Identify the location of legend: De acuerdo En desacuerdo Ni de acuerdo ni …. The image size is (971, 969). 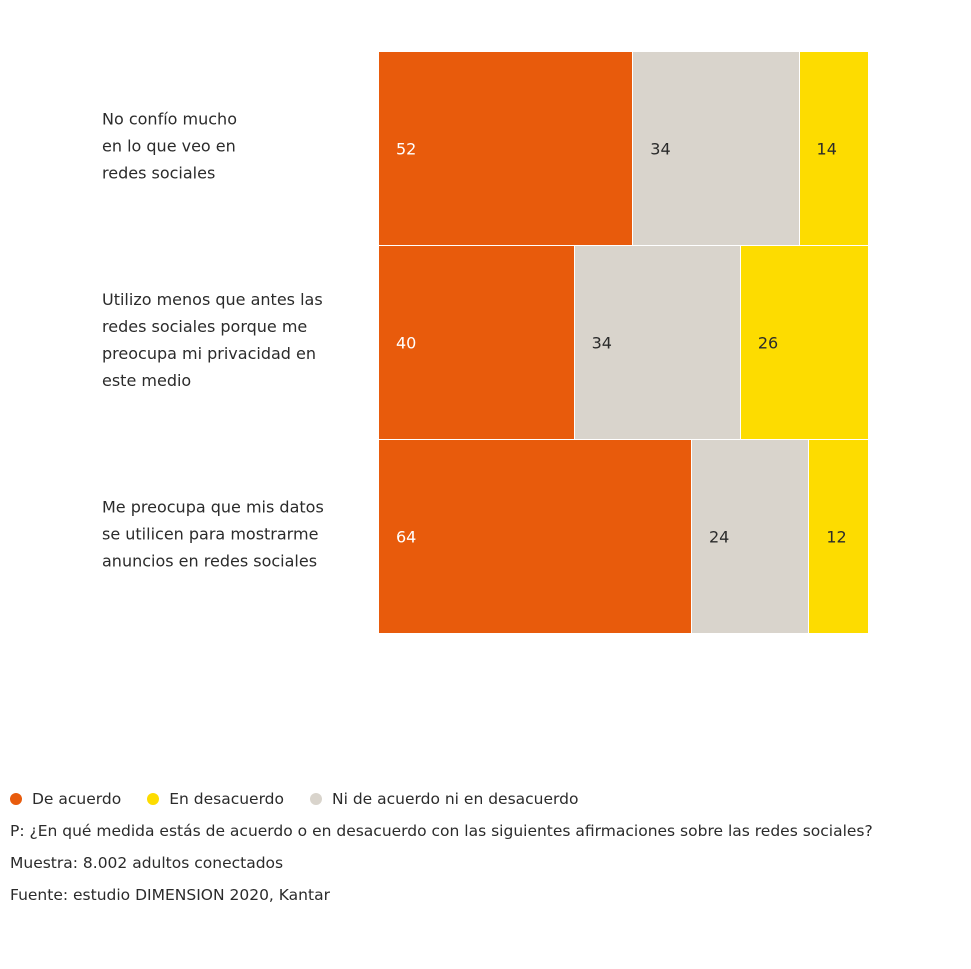
(307, 799).